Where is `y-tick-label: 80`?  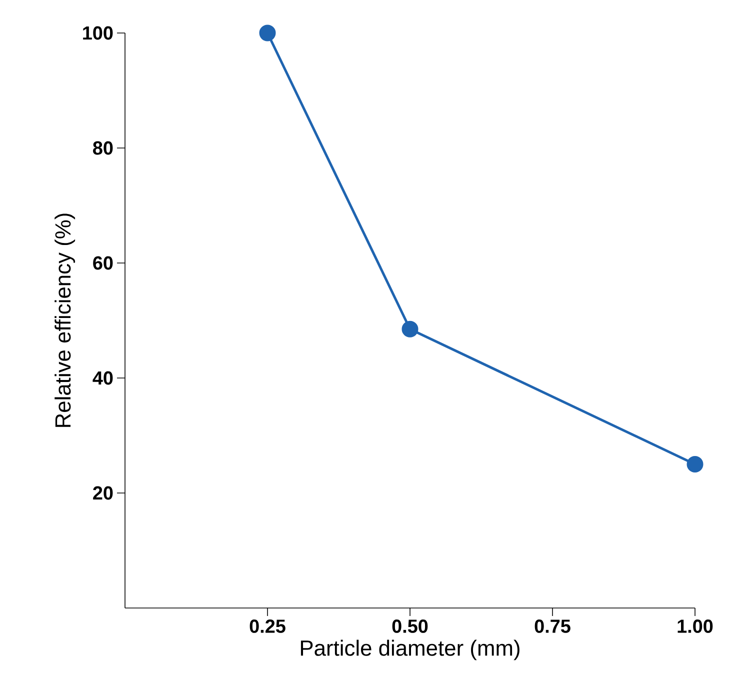 y-tick-label: 80 is located at coordinates (103, 148).